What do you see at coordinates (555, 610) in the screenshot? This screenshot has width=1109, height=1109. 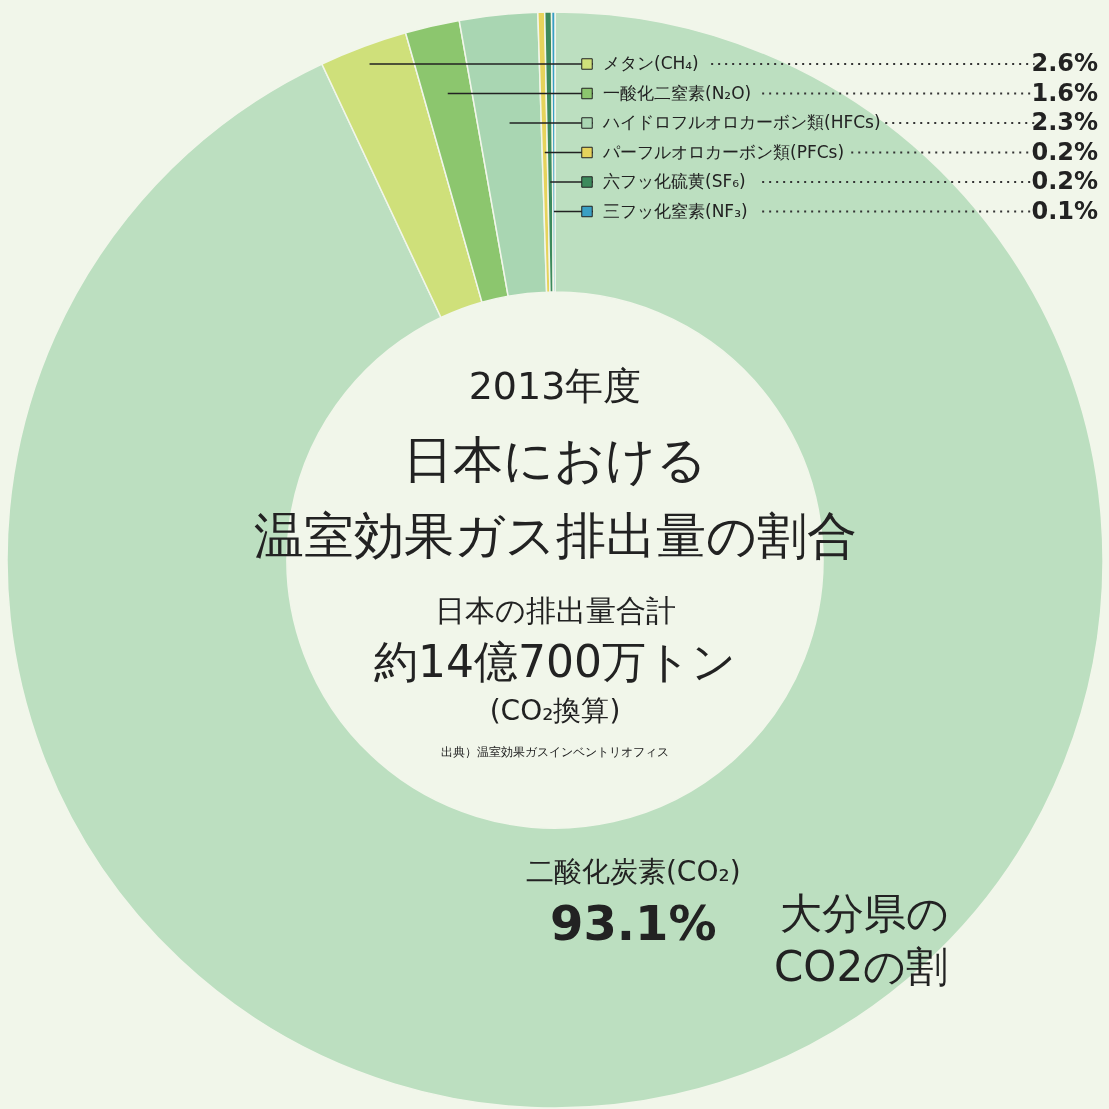 I see `text: 日本の排出量合計` at bounding box center [555, 610].